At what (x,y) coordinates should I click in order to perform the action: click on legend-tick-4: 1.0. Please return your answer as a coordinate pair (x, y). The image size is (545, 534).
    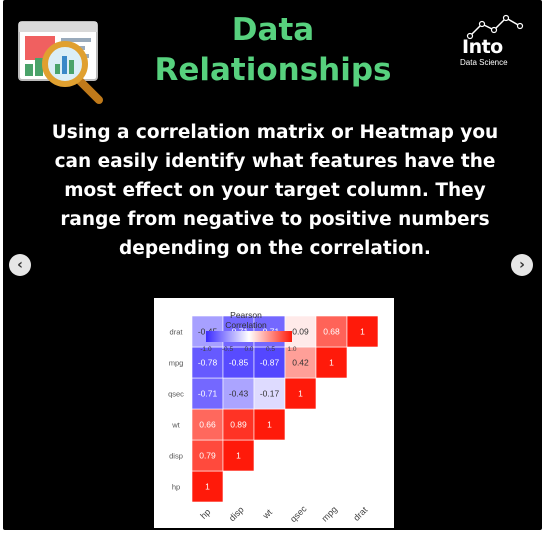
    Looking at the image, I should click on (291, 349).